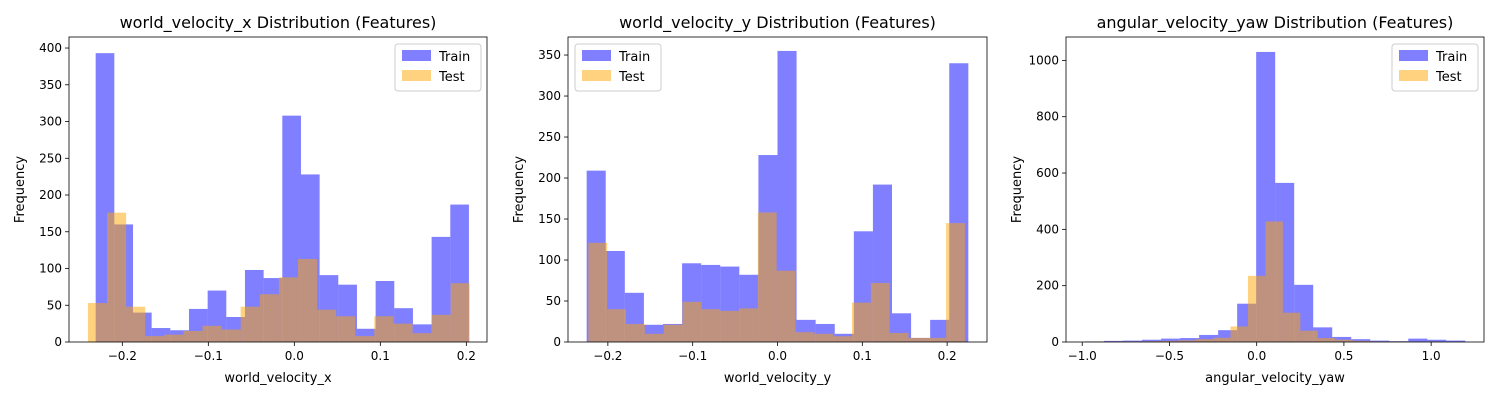 The width and height of the screenshot is (1500, 400). I want to click on x-tick-label: −0.5, so click(1169, 356).